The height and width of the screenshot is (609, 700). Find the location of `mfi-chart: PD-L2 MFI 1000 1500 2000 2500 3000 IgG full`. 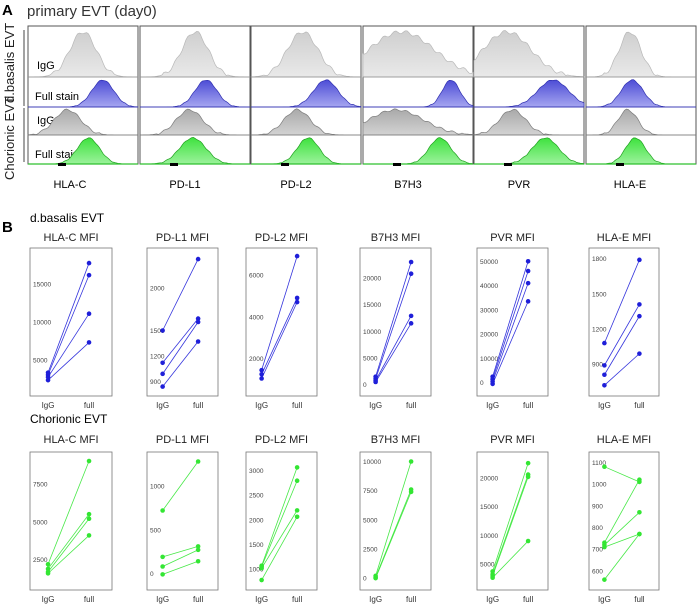

mfi-chart: PD-L2 MFI 1000 1500 2000 2500 3000 IgG full is located at coordinates (281, 519).